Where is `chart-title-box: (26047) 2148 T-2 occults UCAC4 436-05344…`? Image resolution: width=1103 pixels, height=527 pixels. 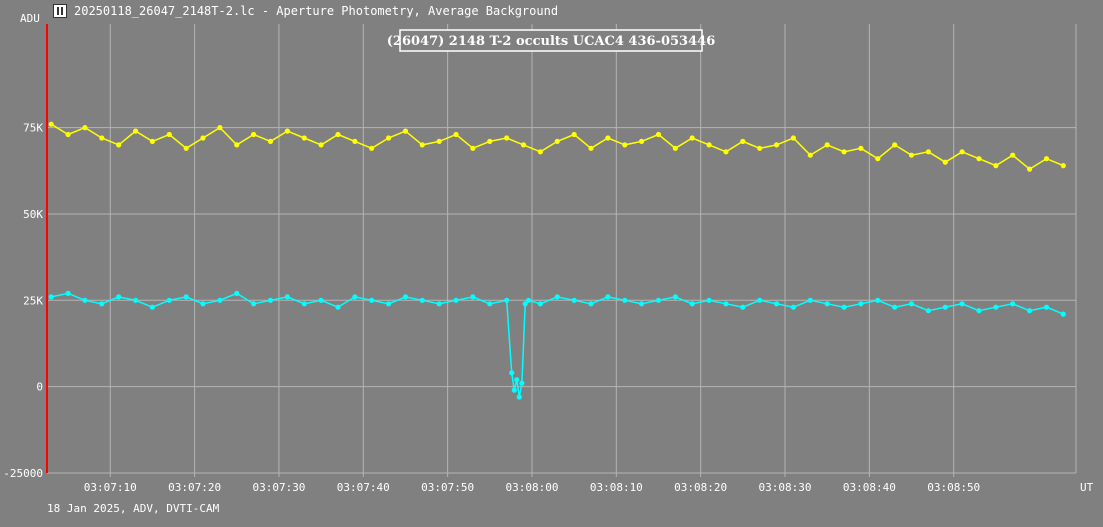
chart-title-box: (26047) 2148 T-2 occults UCAC4 436-05344… is located at coordinates (551, 40).